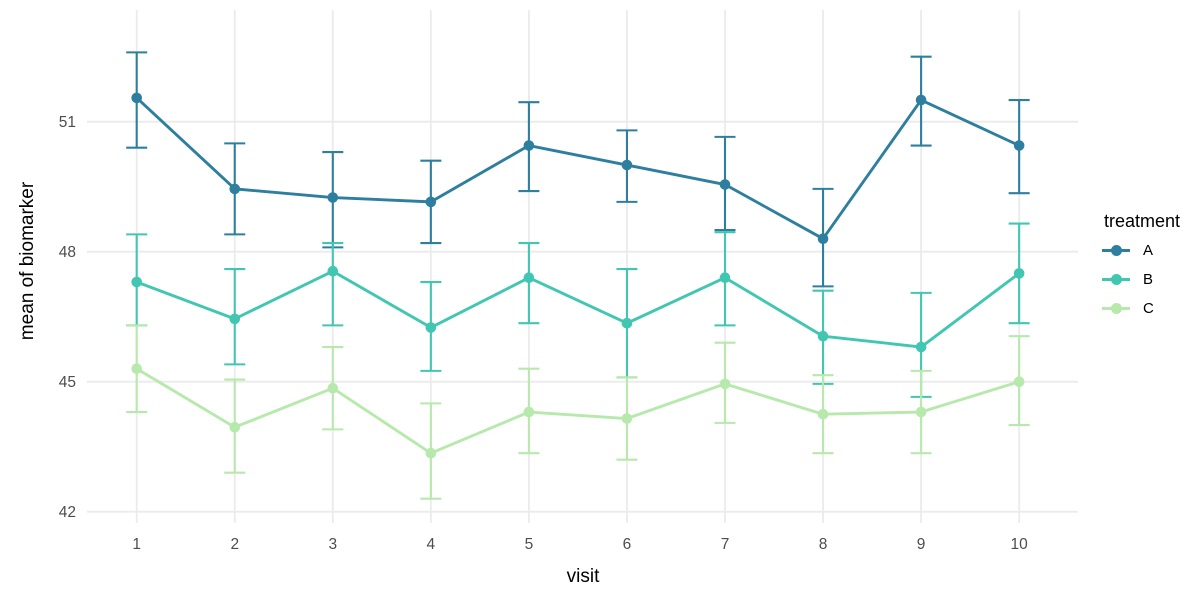 Image resolution: width=1200 pixels, height=600 pixels. I want to click on y-axis-title: mean of biomarker, so click(27, 261).